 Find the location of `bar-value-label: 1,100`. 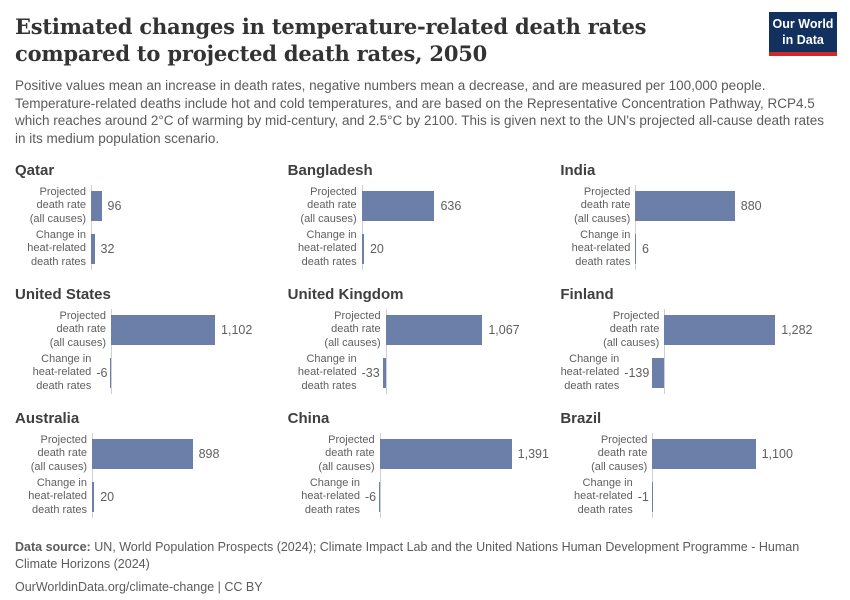

bar-value-label: 1,100 is located at coordinates (777, 454).